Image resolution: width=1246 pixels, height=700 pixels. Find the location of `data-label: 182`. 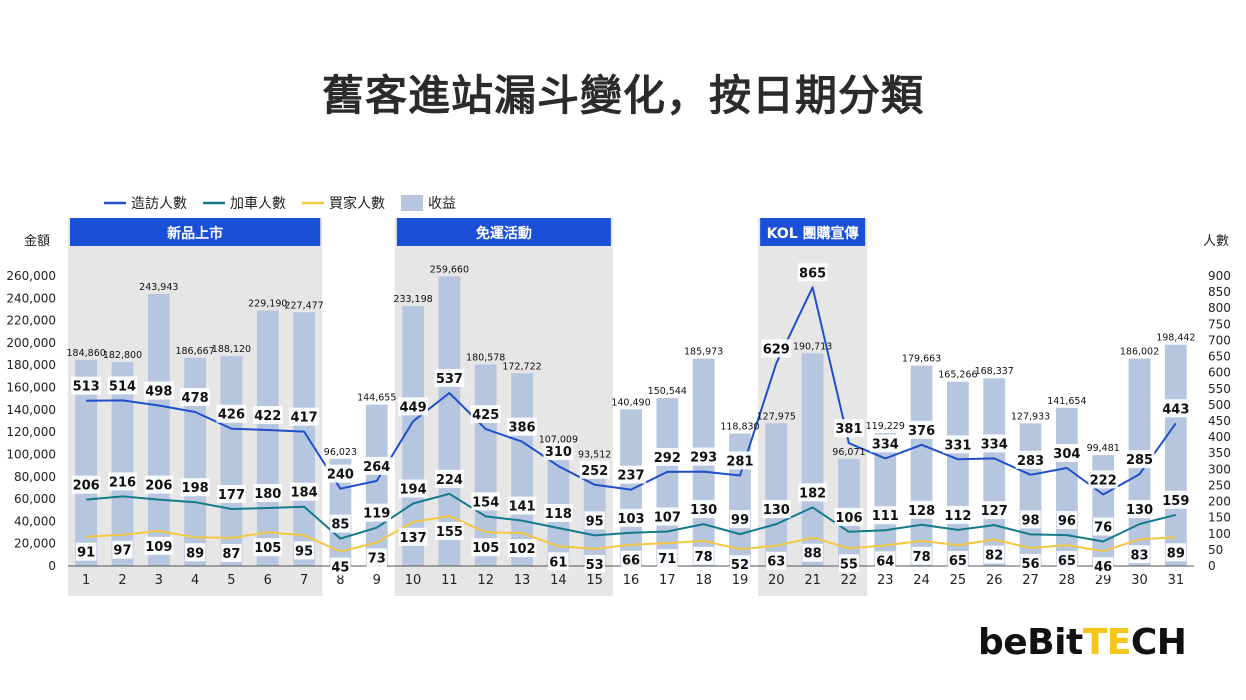

data-label: 182 is located at coordinates (812, 493).